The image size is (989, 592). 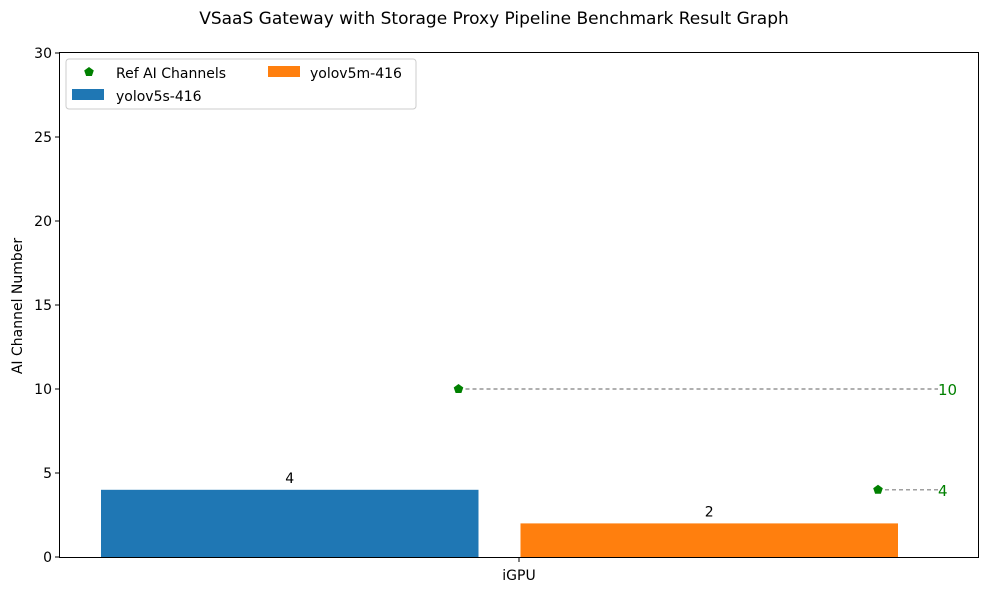 I want to click on y-tick-label: 5, so click(x=47, y=474).